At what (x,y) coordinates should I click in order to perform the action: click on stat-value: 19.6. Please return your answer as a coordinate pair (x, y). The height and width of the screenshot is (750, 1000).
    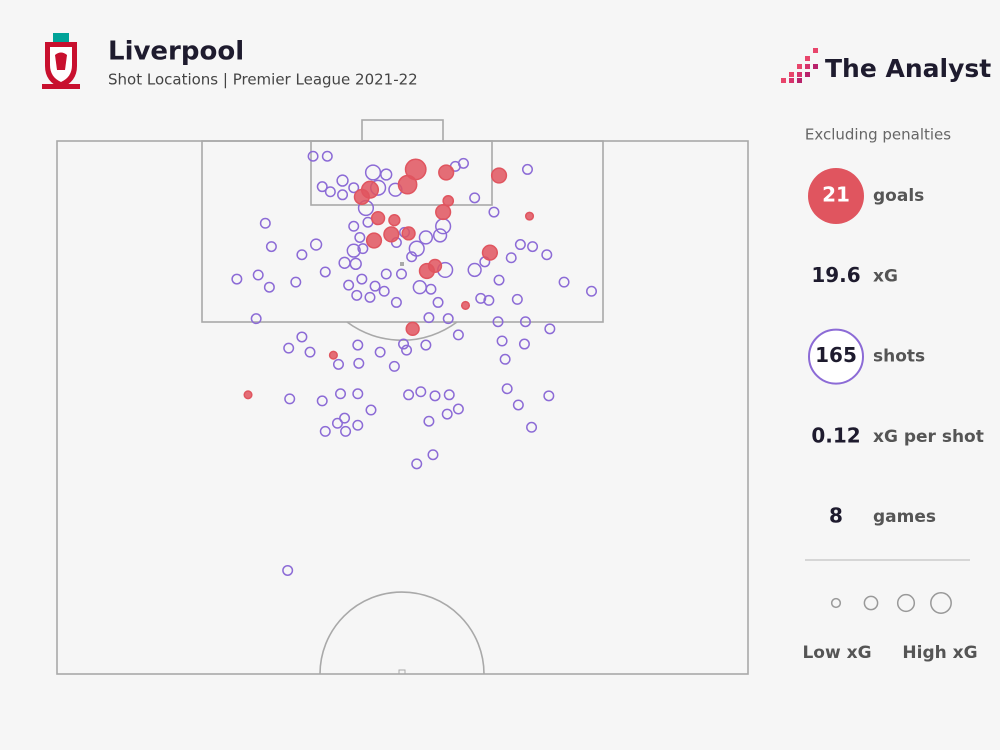
    Looking at the image, I should click on (835, 275).